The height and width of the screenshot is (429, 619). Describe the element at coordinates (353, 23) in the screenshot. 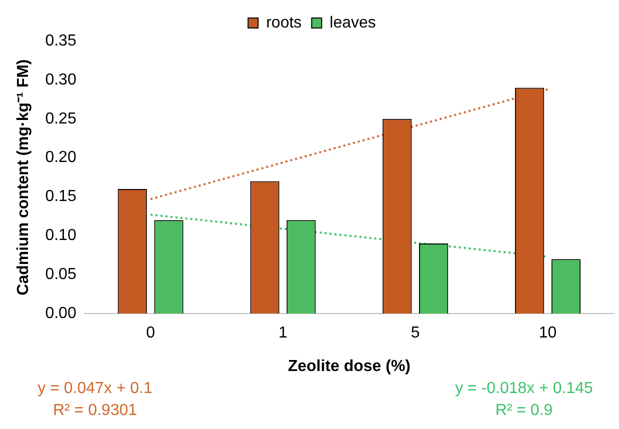

I see `legend-label: leaves` at that location.